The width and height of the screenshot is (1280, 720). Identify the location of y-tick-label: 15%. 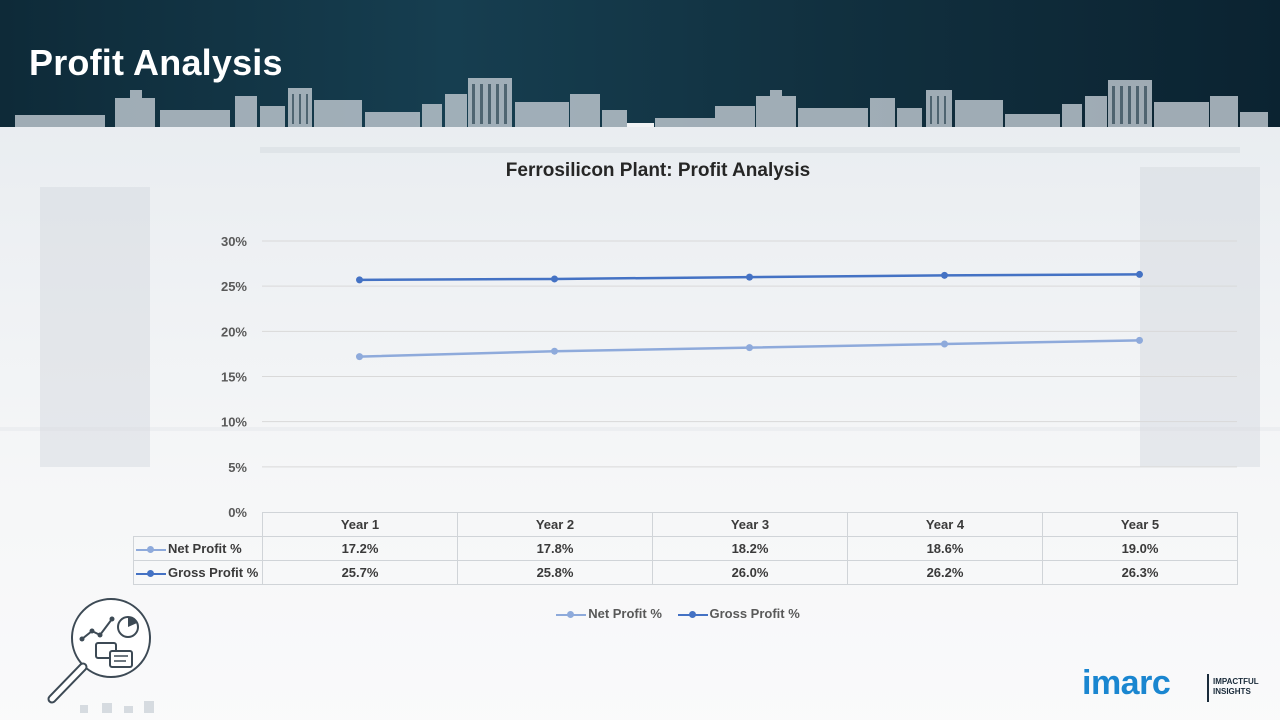
(234, 377).